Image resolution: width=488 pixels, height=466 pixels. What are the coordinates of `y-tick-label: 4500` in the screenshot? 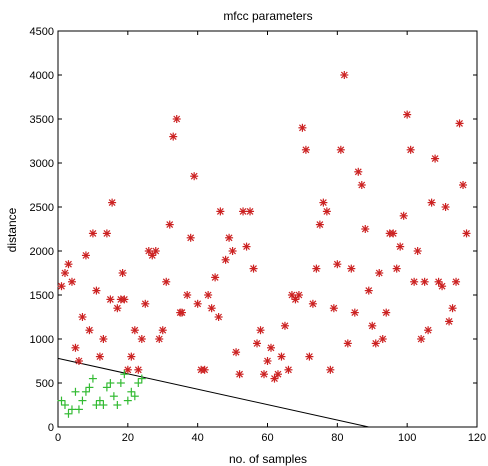 It's located at (42, 32).